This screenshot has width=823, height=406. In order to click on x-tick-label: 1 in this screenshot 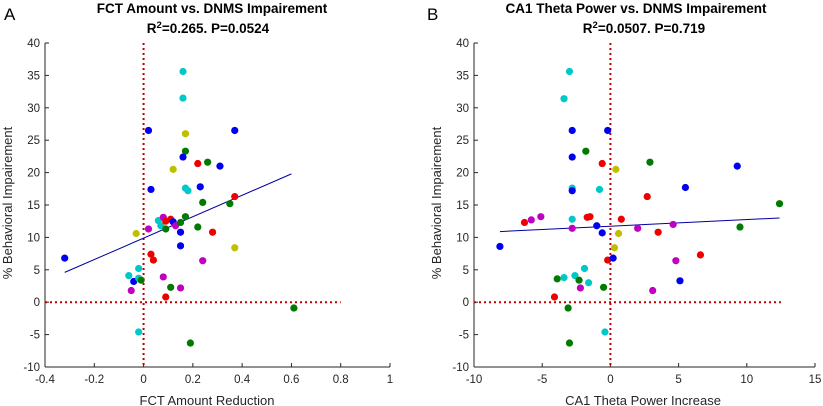, I will do `click(390, 380)`.